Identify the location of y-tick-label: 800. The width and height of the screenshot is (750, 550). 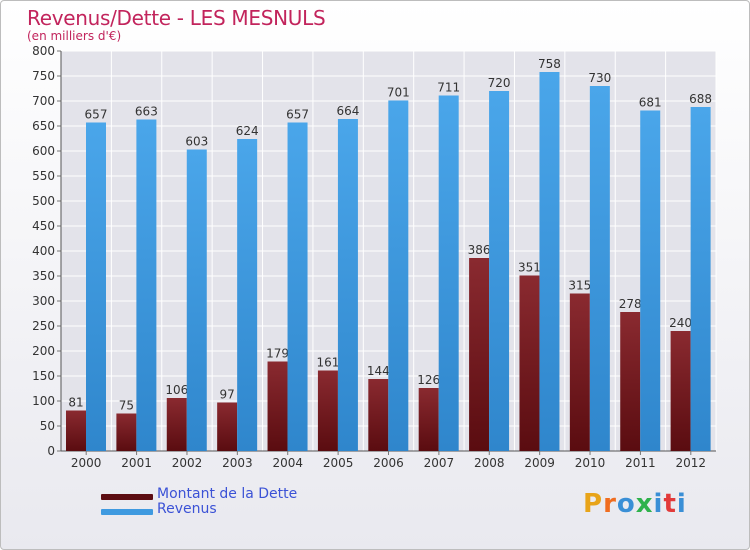
(43, 51).